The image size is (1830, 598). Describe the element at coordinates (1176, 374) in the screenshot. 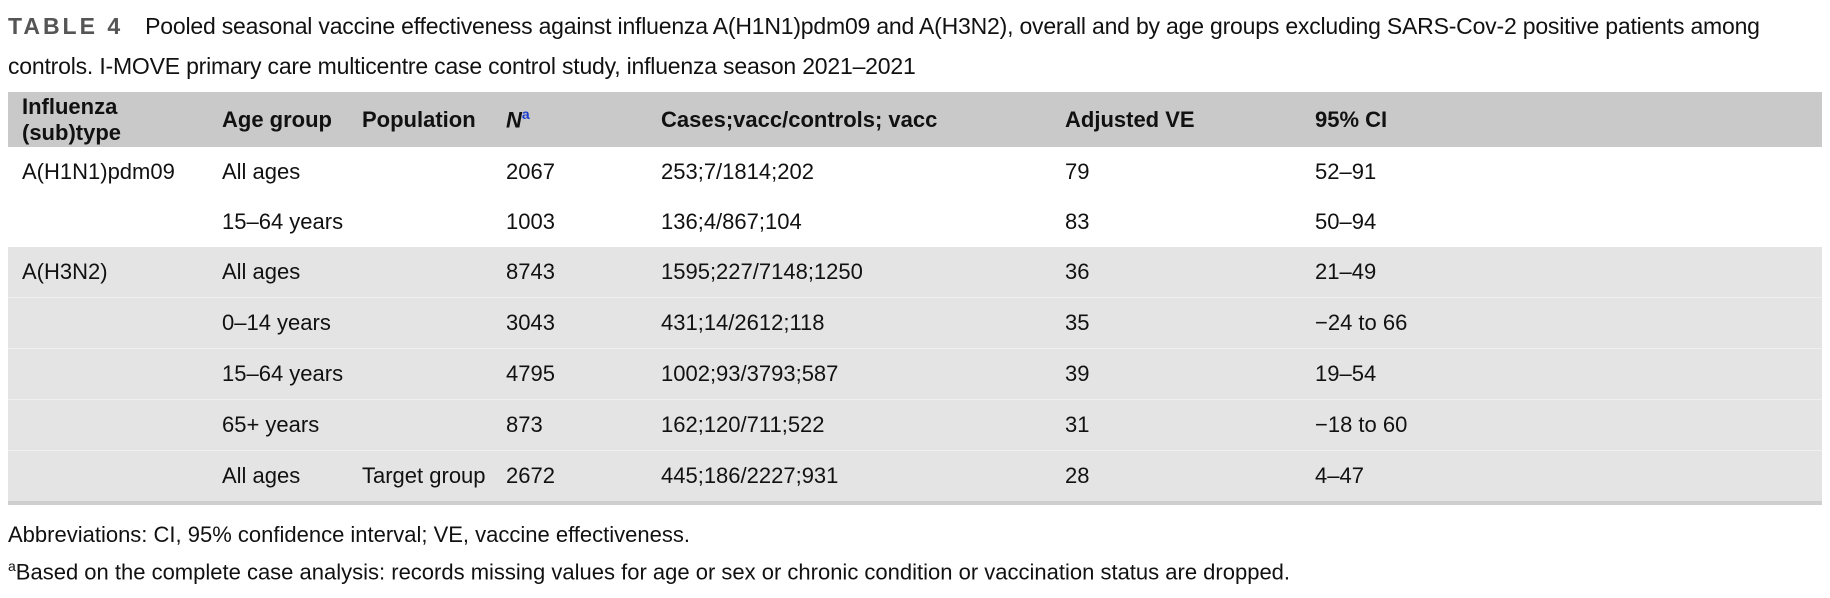

I see `cell-adjusted-ve: 39` at that location.